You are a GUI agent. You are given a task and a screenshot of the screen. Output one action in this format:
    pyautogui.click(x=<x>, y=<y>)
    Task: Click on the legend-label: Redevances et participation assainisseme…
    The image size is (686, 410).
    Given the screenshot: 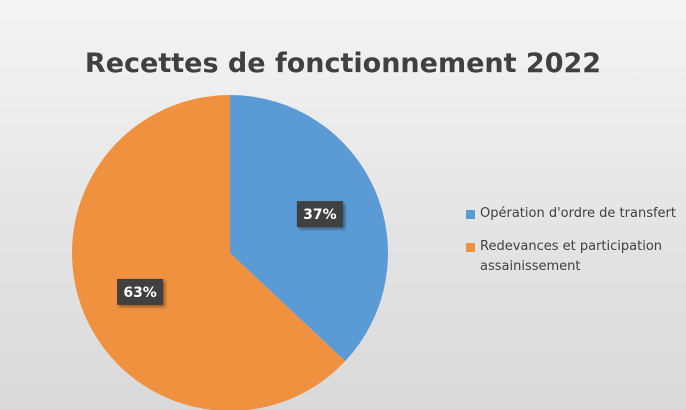 What is the action you would take?
    pyautogui.click(x=571, y=256)
    